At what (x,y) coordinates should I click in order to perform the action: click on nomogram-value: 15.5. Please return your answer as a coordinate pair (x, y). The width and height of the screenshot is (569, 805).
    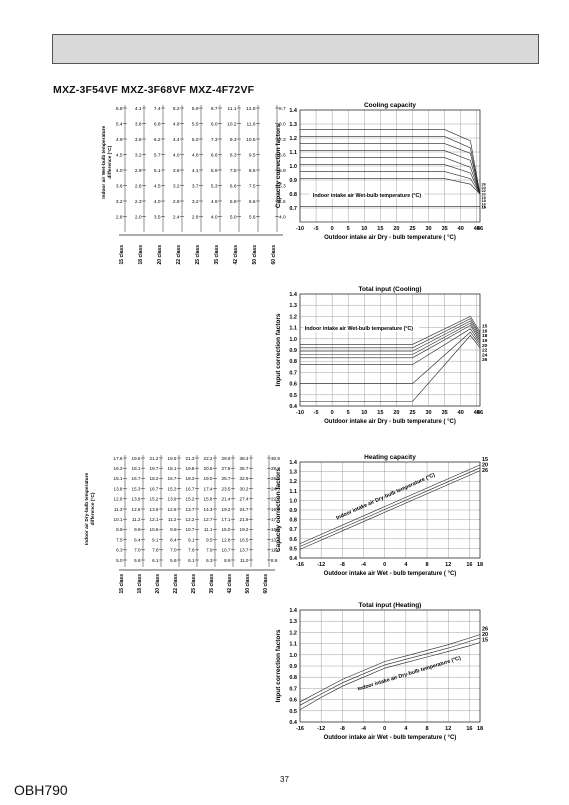
    Looking at the image, I should click on (275, 529).